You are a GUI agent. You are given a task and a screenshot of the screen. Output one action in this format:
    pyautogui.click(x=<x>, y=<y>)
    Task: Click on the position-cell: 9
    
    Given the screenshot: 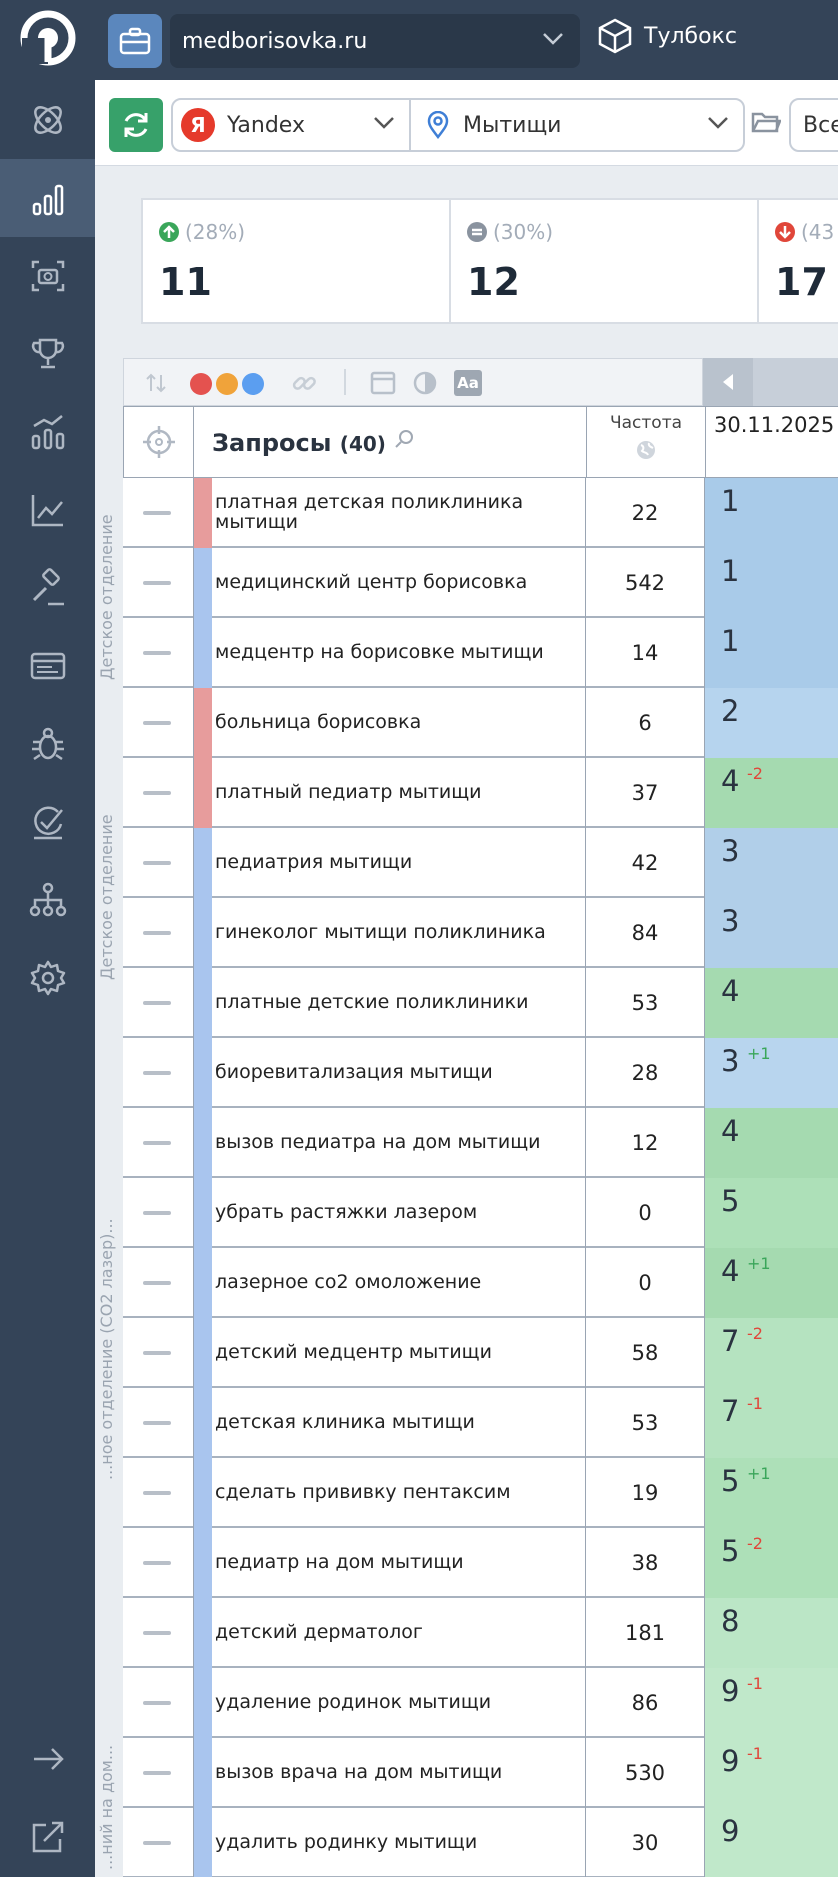 What is the action you would take?
    pyautogui.click(x=771, y=1842)
    